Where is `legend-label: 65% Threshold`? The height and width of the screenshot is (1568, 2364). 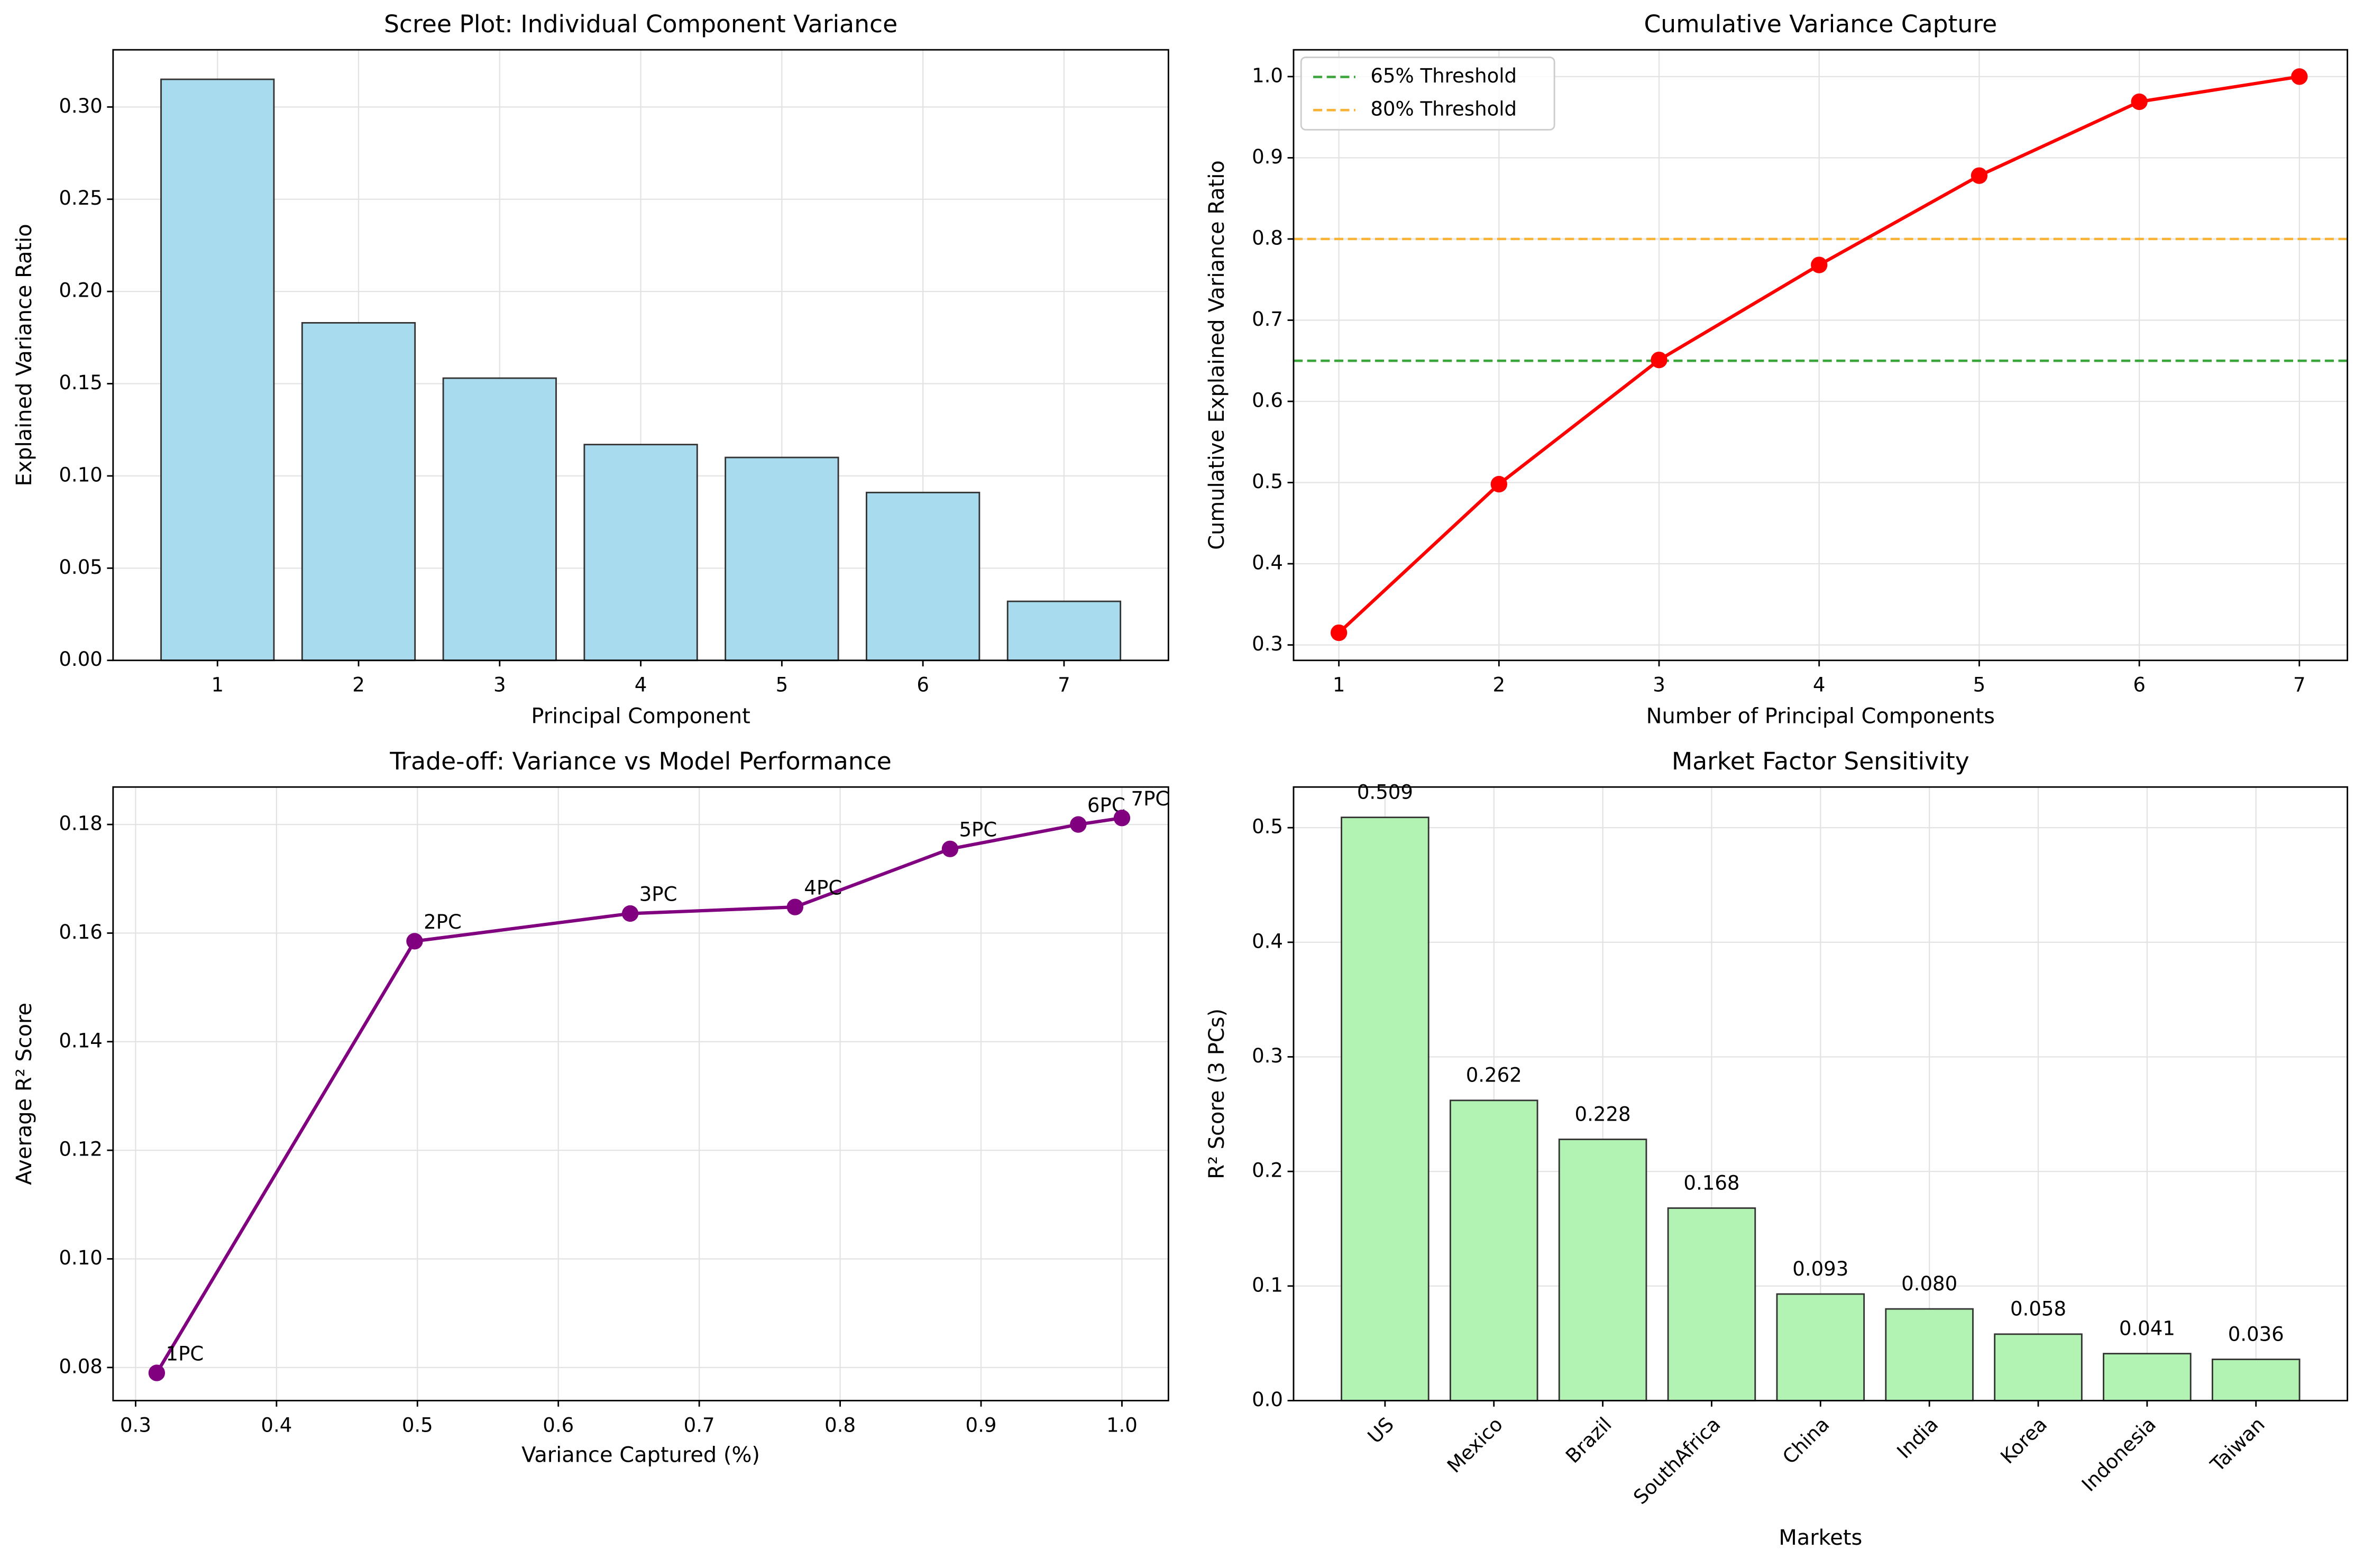
legend-label: 65% Threshold is located at coordinates (1443, 76).